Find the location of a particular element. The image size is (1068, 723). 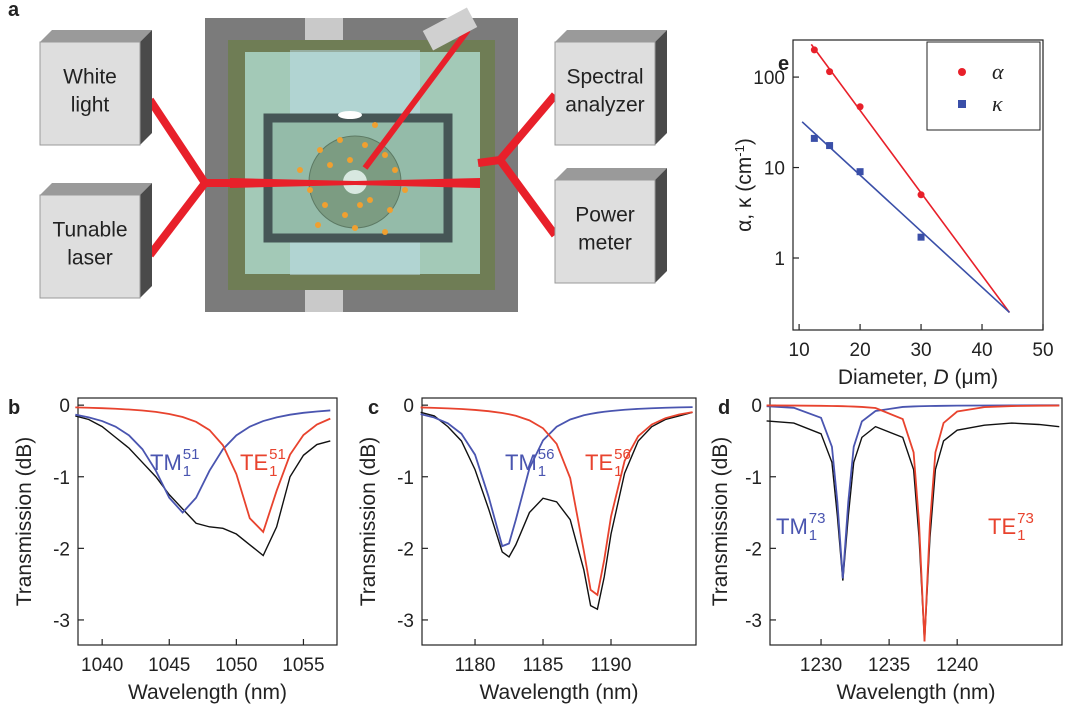

x-tick-label: 1230 is located at coordinates (821, 665).